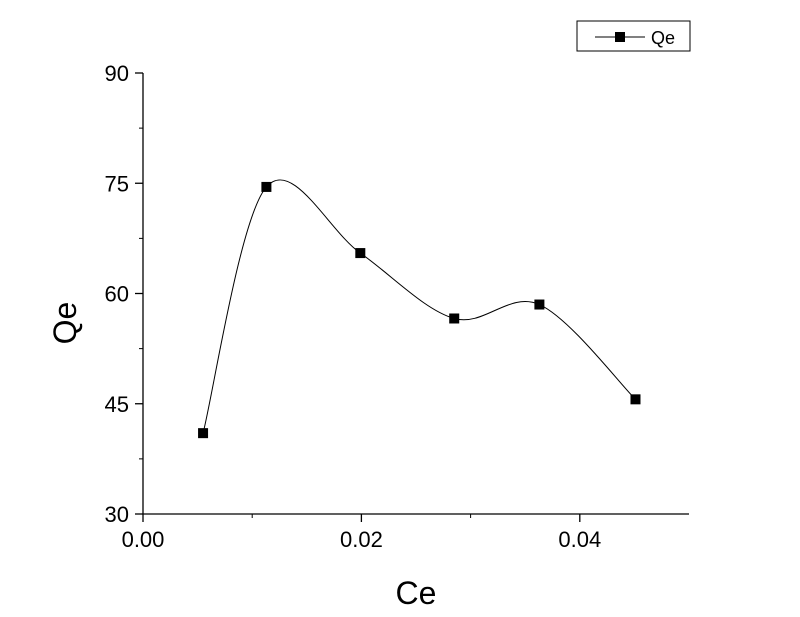 The width and height of the screenshot is (800, 617). Describe the element at coordinates (579, 539) in the screenshot. I see `x-tick-label: 0.04` at that location.